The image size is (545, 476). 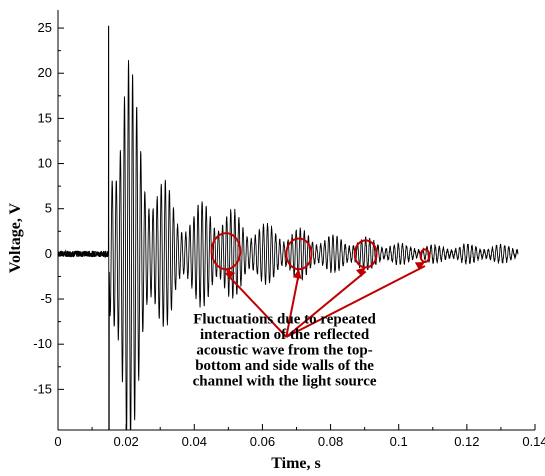 What do you see at coordinates (48, 208) in the screenshot?
I see `y-tick-label: 5` at bounding box center [48, 208].